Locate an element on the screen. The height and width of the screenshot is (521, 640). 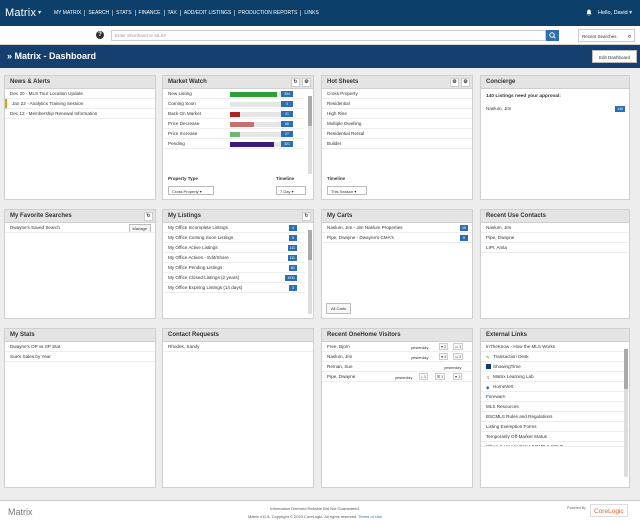
external-link: InTheKnow - How the MLS Works is located at coordinates (555, 347).